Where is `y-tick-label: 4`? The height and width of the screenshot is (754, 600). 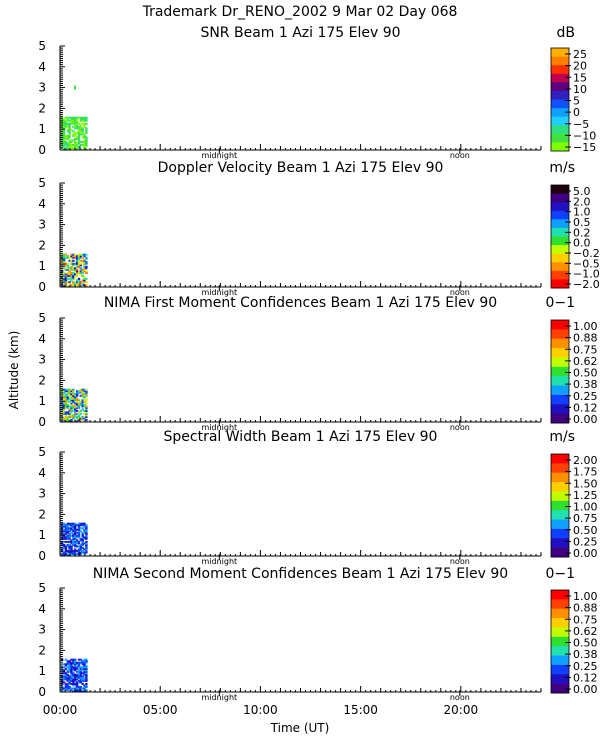
y-tick-label: 4 is located at coordinates (42, 473).